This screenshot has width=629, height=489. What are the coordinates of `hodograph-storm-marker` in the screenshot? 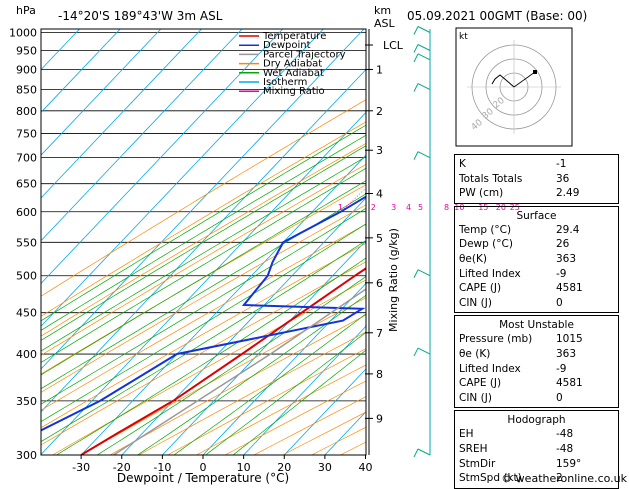 It's located at (535, 72).